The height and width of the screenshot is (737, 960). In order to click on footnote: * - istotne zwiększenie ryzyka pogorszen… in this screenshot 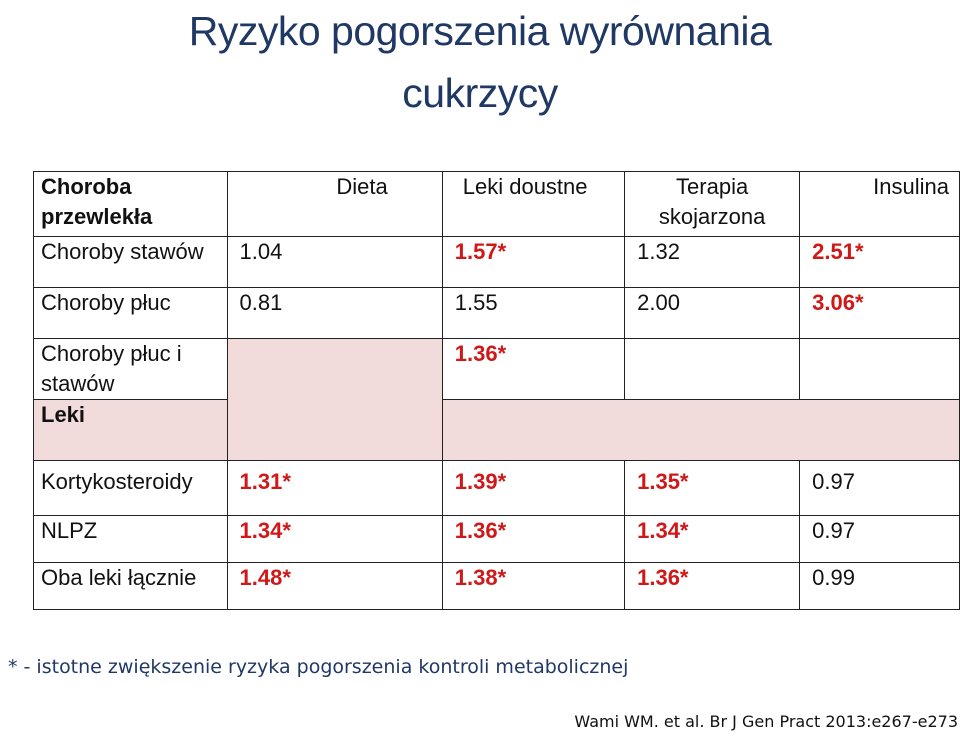, I will do `click(318, 667)`.